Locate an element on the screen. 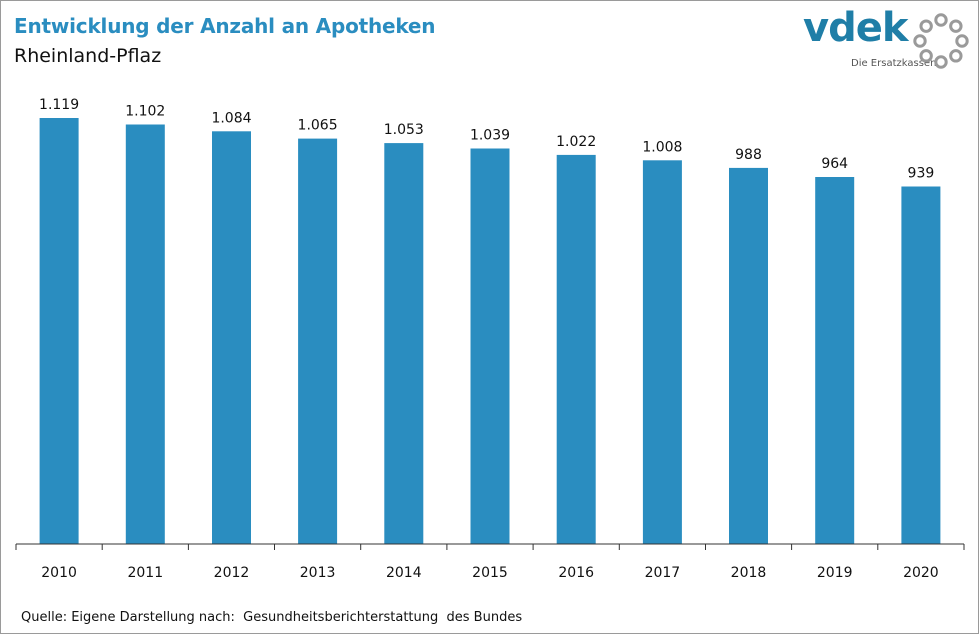 The height and width of the screenshot is (634, 979). x-tick-label-2014: 2014 is located at coordinates (404, 573).